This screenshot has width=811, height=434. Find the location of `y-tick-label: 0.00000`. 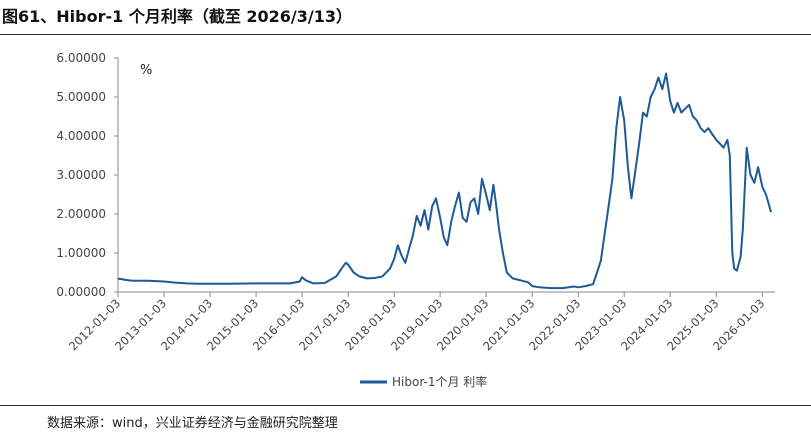

y-tick-label: 0.00000 is located at coordinates (81, 292).